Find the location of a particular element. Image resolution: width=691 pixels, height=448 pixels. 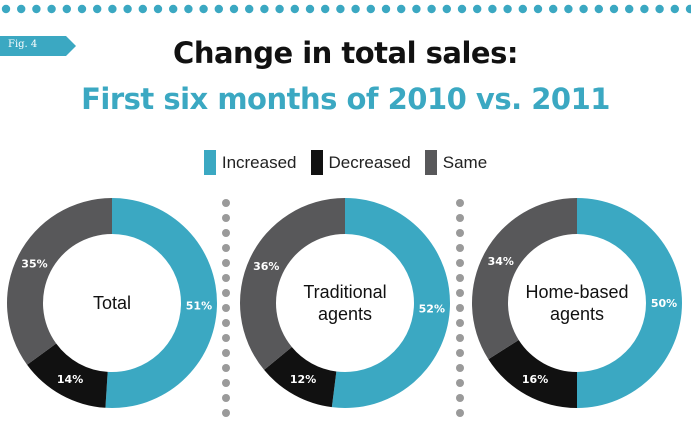

legend-label-increased: Increased is located at coordinates (259, 162).